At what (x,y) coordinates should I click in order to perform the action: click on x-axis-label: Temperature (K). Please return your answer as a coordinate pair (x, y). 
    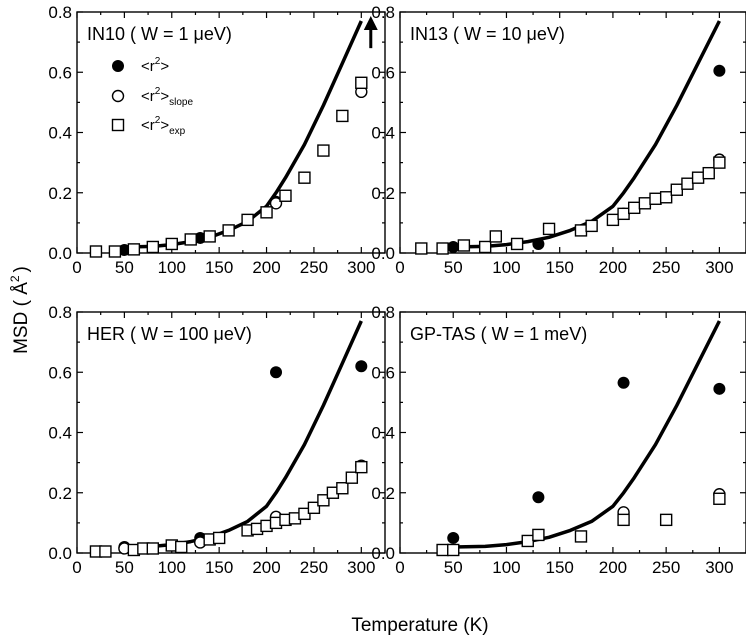
    Looking at the image, I should click on (419, 625).